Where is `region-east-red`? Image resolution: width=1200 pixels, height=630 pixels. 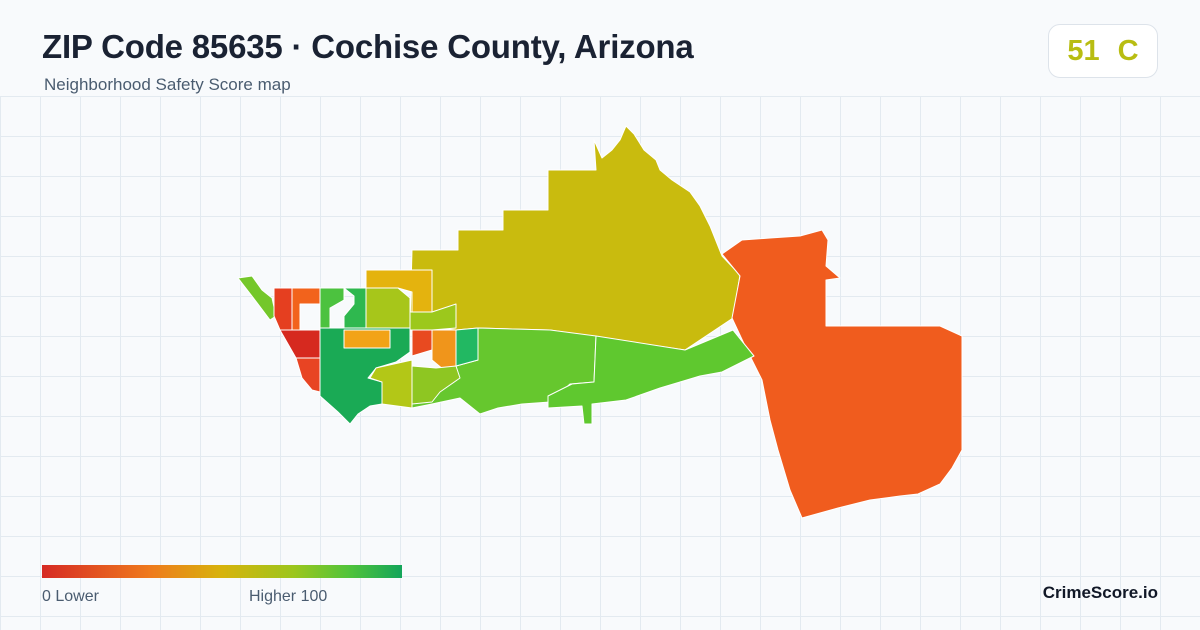 region-east-red is located at coordinates (422, 343).